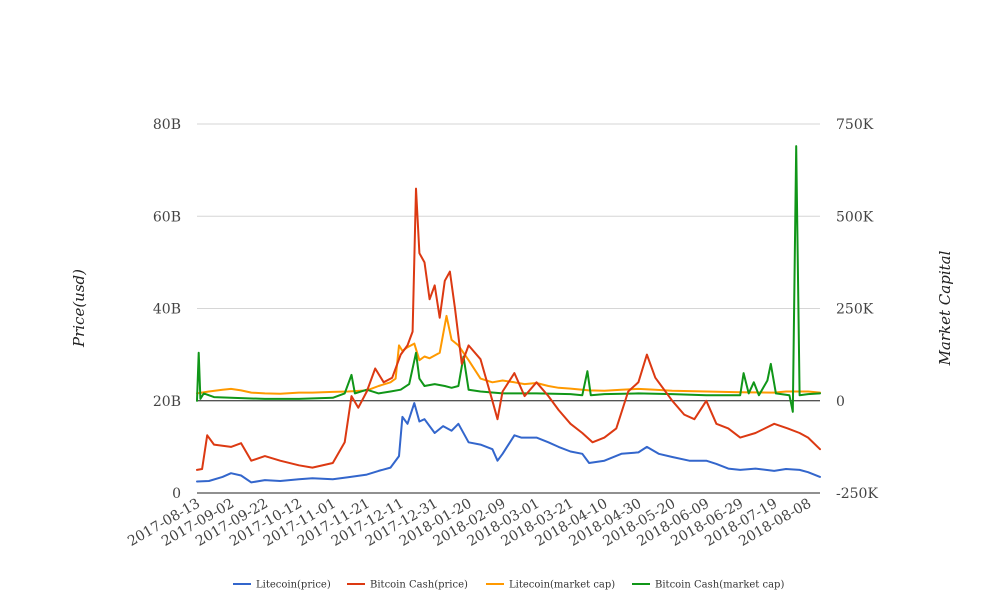 Image resolution: width=1008 pixels, height=616 pixels. I want to click on left-y-tick-label: 20B, so click(167, 402).